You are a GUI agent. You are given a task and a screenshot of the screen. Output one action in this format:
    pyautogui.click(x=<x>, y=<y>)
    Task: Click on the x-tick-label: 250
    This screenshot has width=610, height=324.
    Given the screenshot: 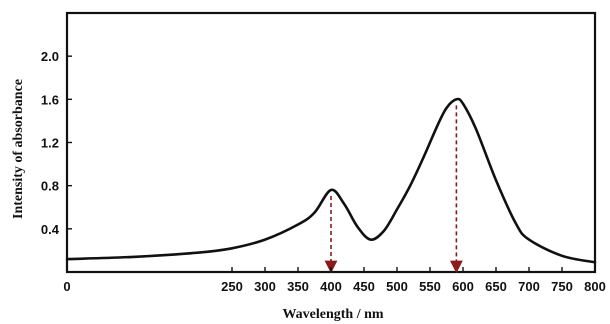 What is the action you would take?
    pyautogui.click(x=232, y=286)
    